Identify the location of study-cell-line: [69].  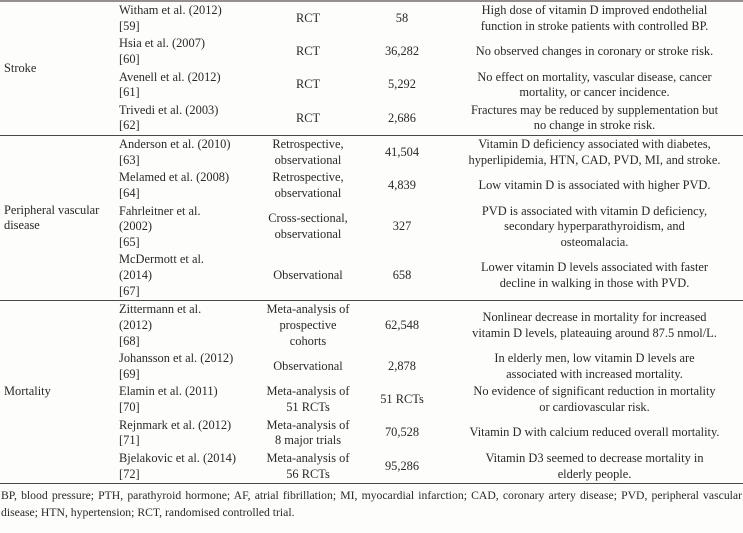
(129, 373).